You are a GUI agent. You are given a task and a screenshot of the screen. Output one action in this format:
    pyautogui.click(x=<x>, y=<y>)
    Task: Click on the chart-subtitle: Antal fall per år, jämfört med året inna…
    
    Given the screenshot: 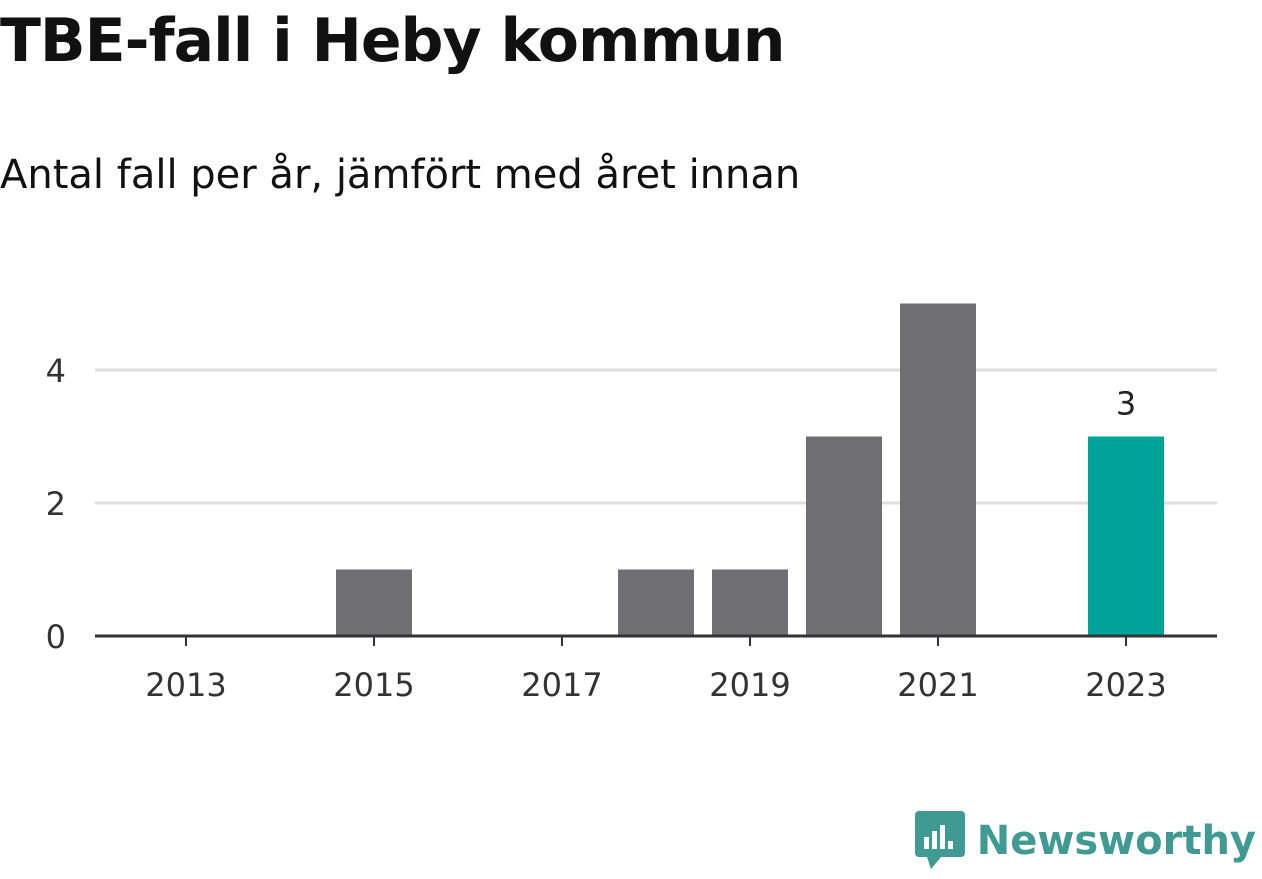 What is the action you would take?
    pyautogui.click(x=400, y=175)
    